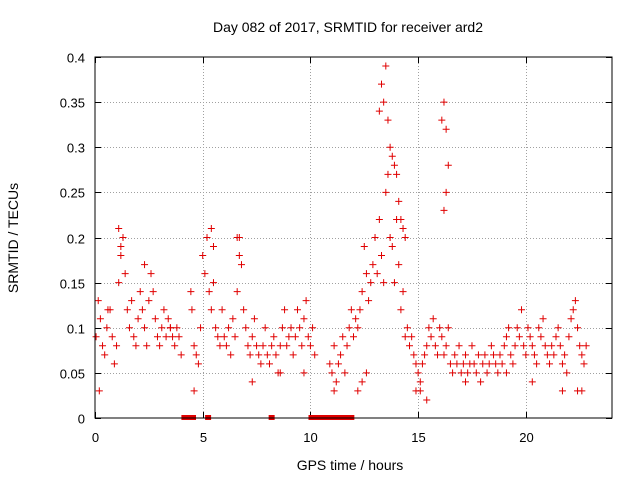 The width and height of the screenshot is (640, 480). Describe the element at coordinates (76, 148) in the screenshot. I see `y-tick-label: 0.3` at that location.